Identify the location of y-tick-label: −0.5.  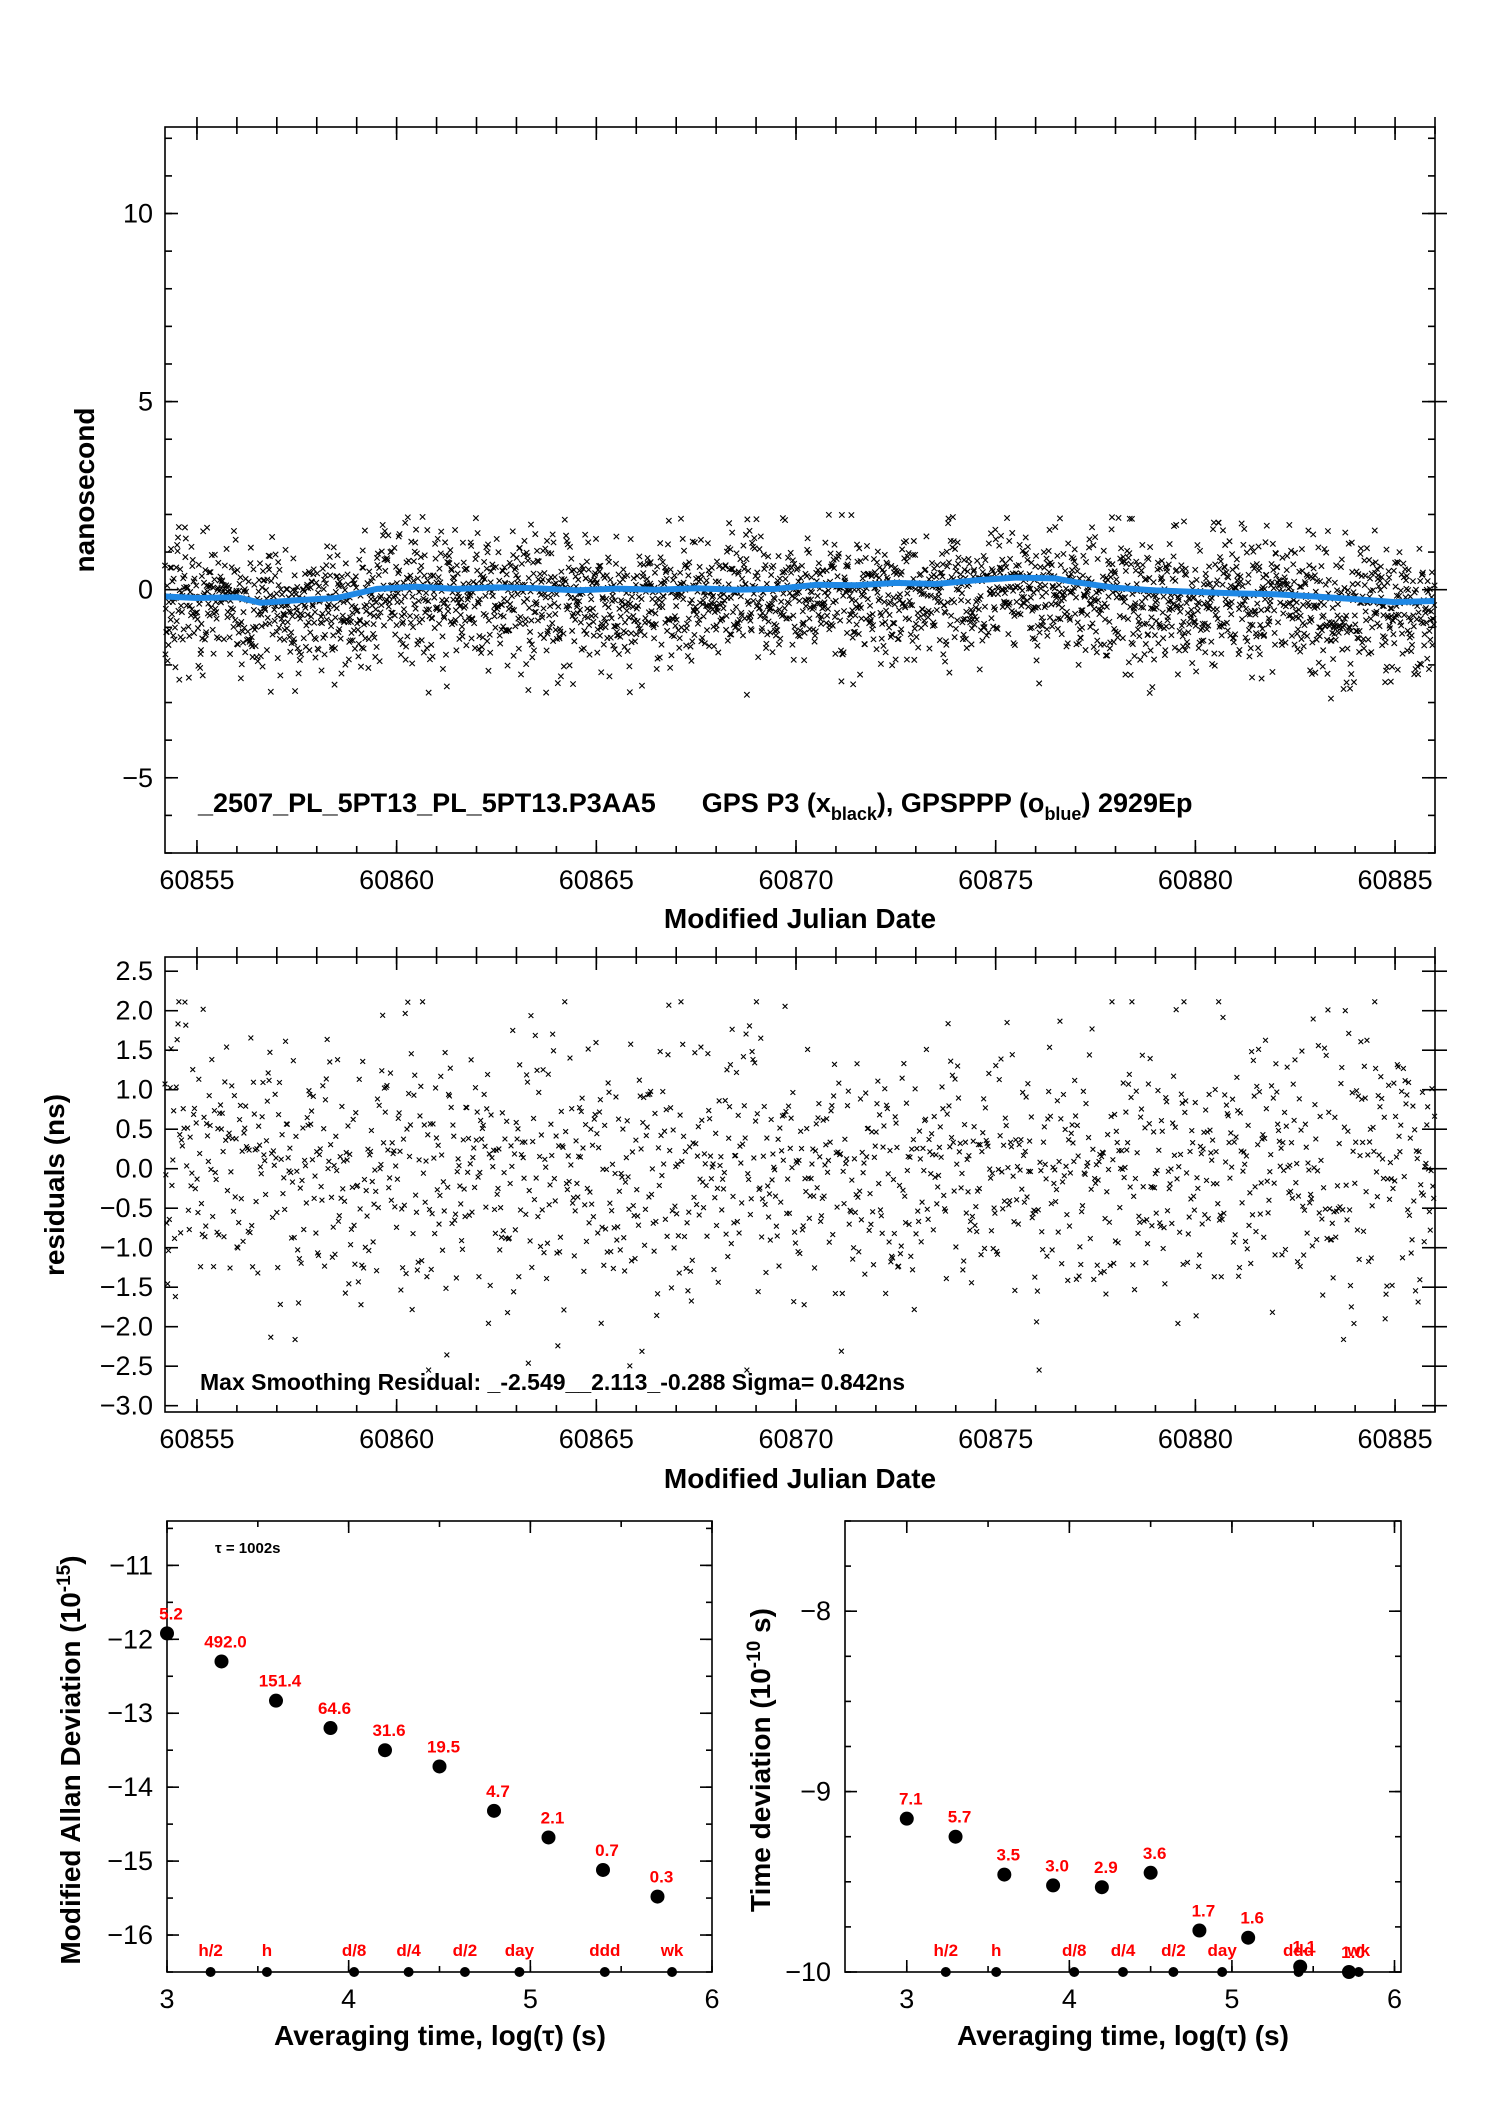
(126, 1208).